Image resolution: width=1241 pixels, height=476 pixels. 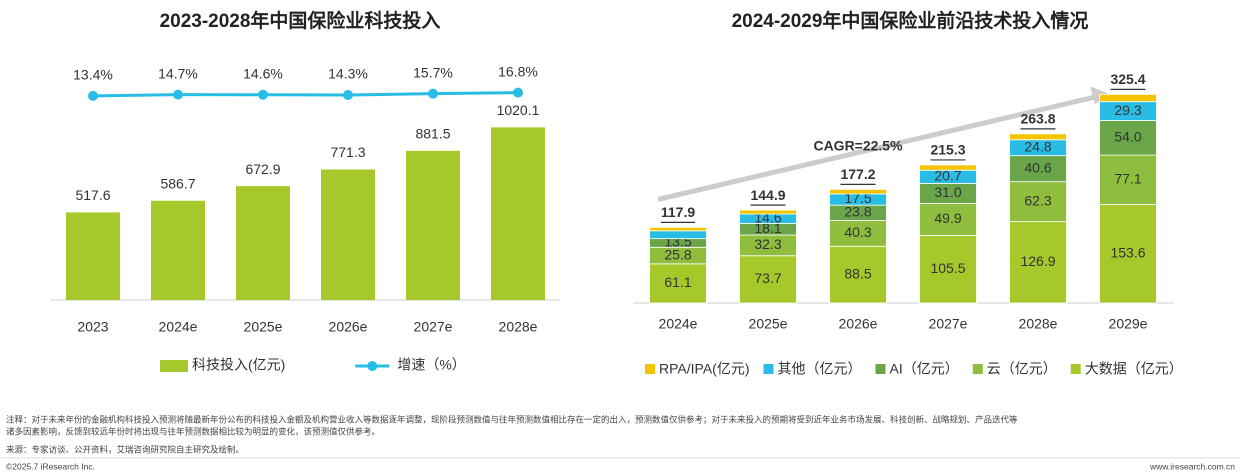 I want to click on legend-label: AI（亿元）, so click(x=924, y=369).